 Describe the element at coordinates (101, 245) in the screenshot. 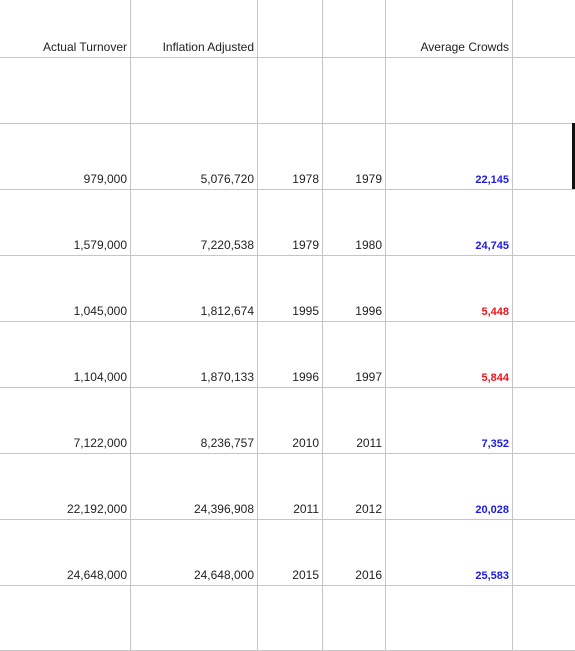

I see `cell: 1,579,000` at that location.